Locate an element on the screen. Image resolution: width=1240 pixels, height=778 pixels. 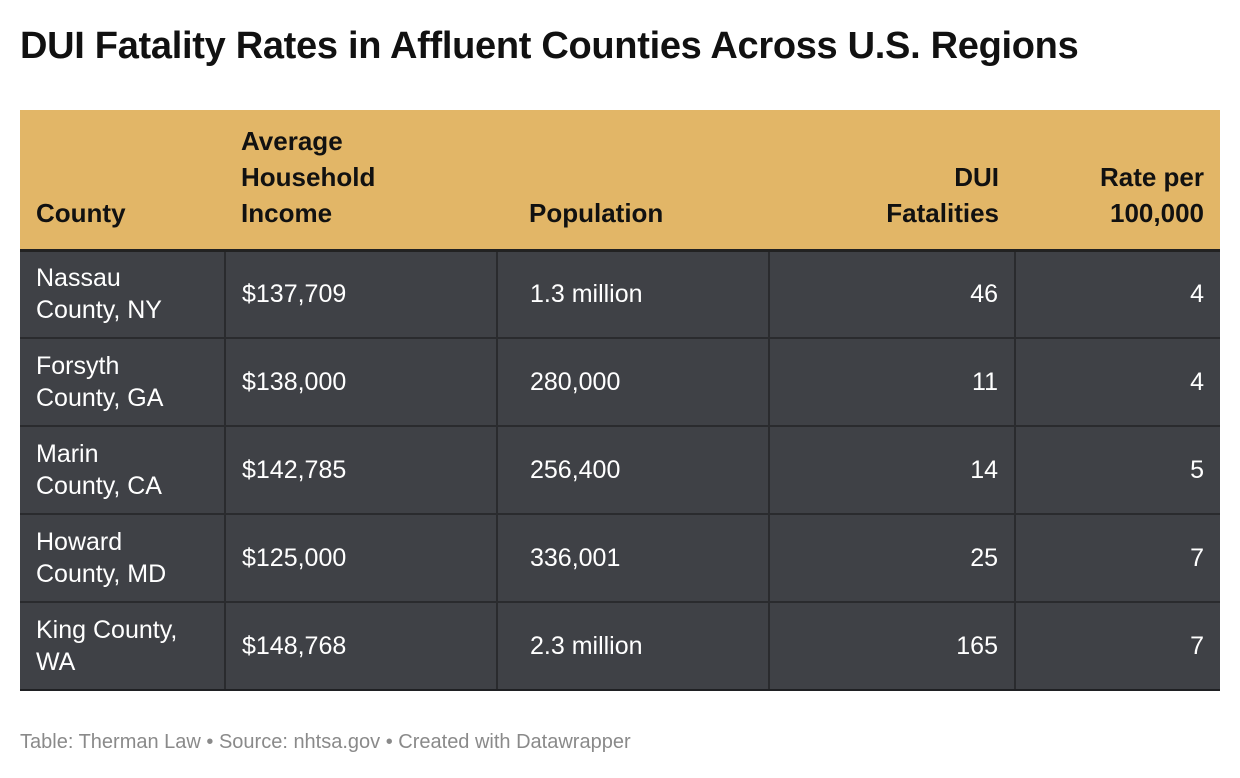
header-line: County is located at coordinates (81, 212).